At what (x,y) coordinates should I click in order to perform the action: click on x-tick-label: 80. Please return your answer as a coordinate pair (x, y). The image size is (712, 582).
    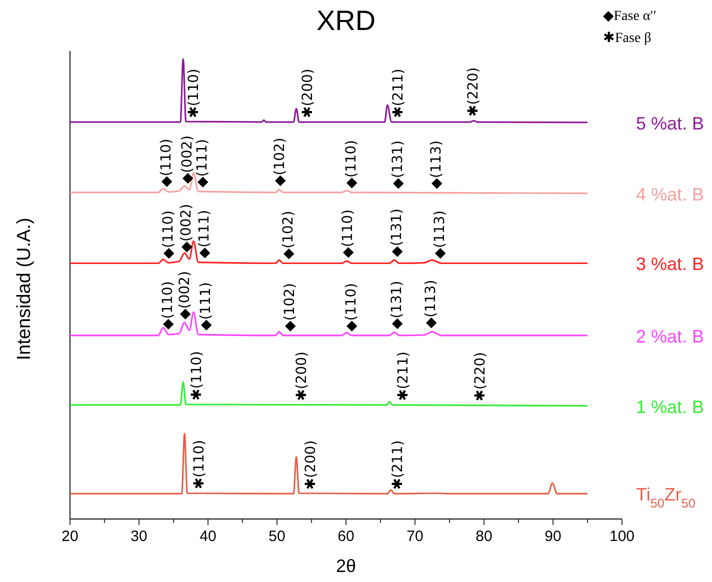
    Looking at the image, I should click on (484, 536).